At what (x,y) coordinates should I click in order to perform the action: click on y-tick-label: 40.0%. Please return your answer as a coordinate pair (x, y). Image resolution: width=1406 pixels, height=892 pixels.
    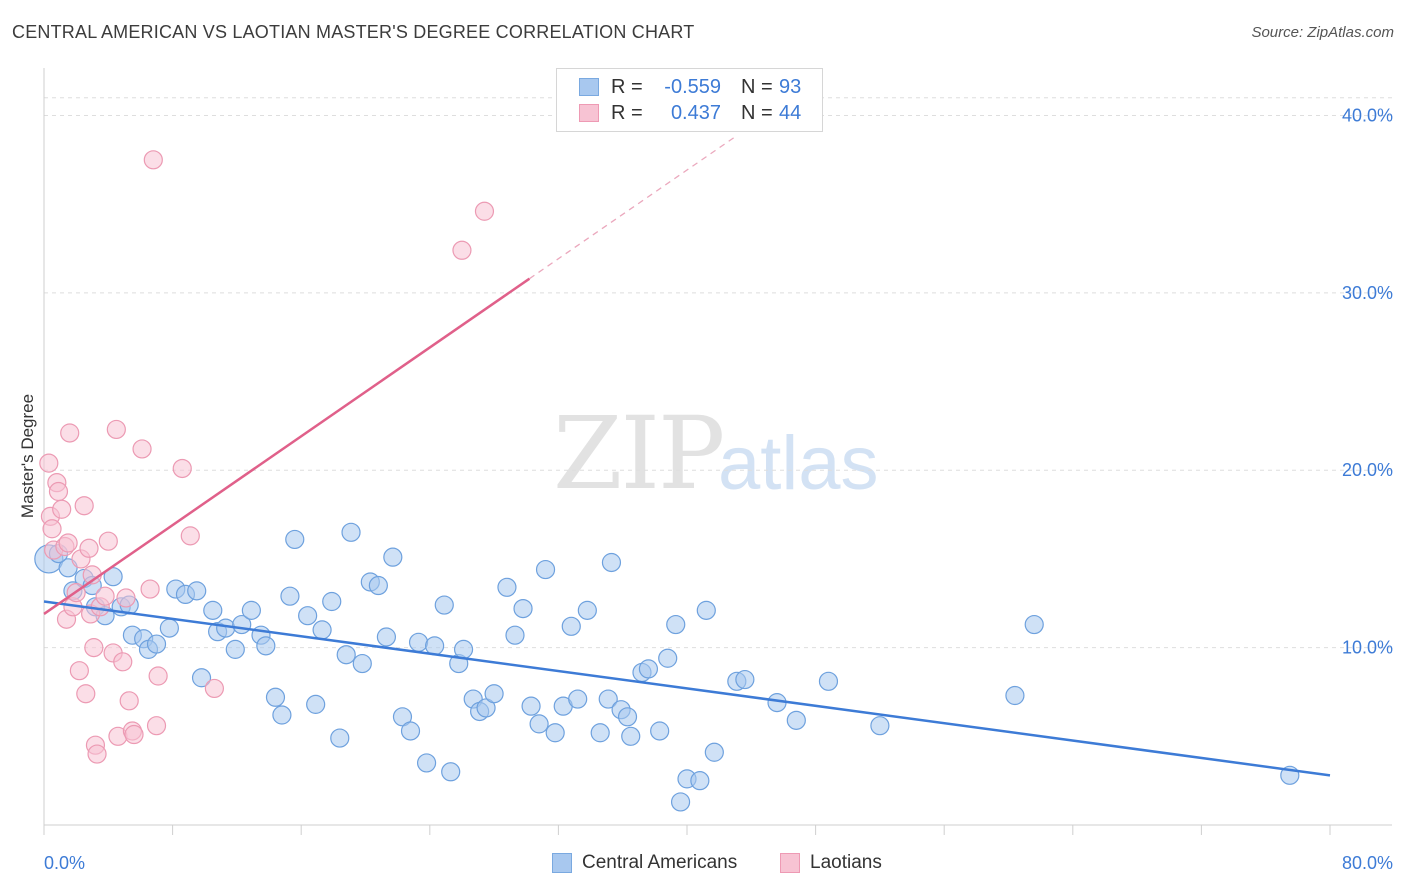
    Looking at the image, I should click on (1367, 115).